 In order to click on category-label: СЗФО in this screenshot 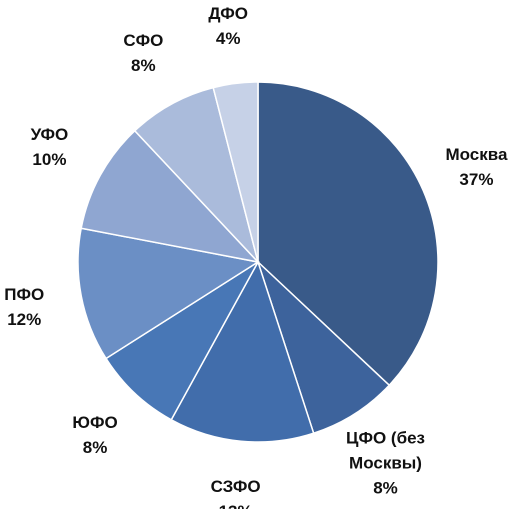, I will do `click(235, 486)`.